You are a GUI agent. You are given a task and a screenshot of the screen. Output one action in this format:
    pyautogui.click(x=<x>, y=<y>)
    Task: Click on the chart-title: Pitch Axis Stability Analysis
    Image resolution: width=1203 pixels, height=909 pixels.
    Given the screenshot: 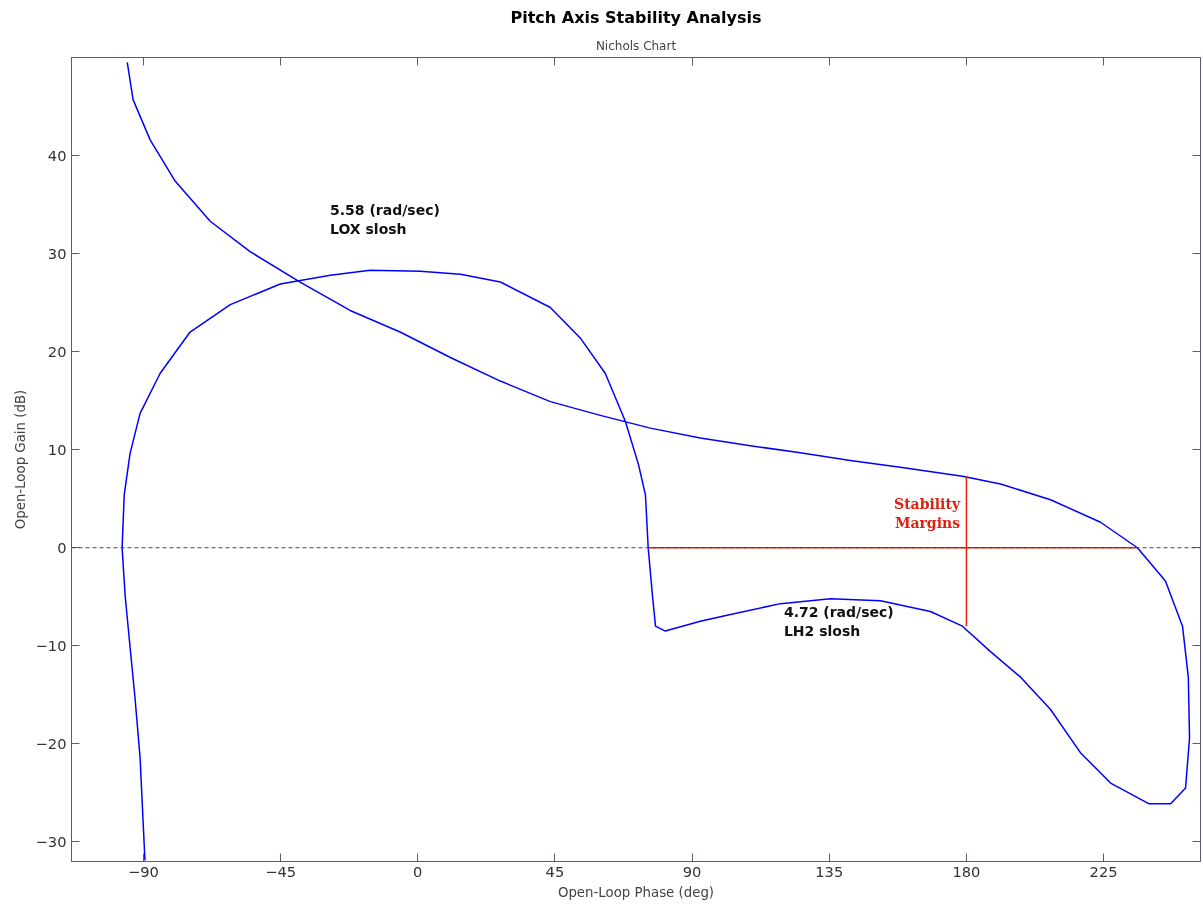 What is the action you would take?
    pyautogui.click(x=636, y=17)
    